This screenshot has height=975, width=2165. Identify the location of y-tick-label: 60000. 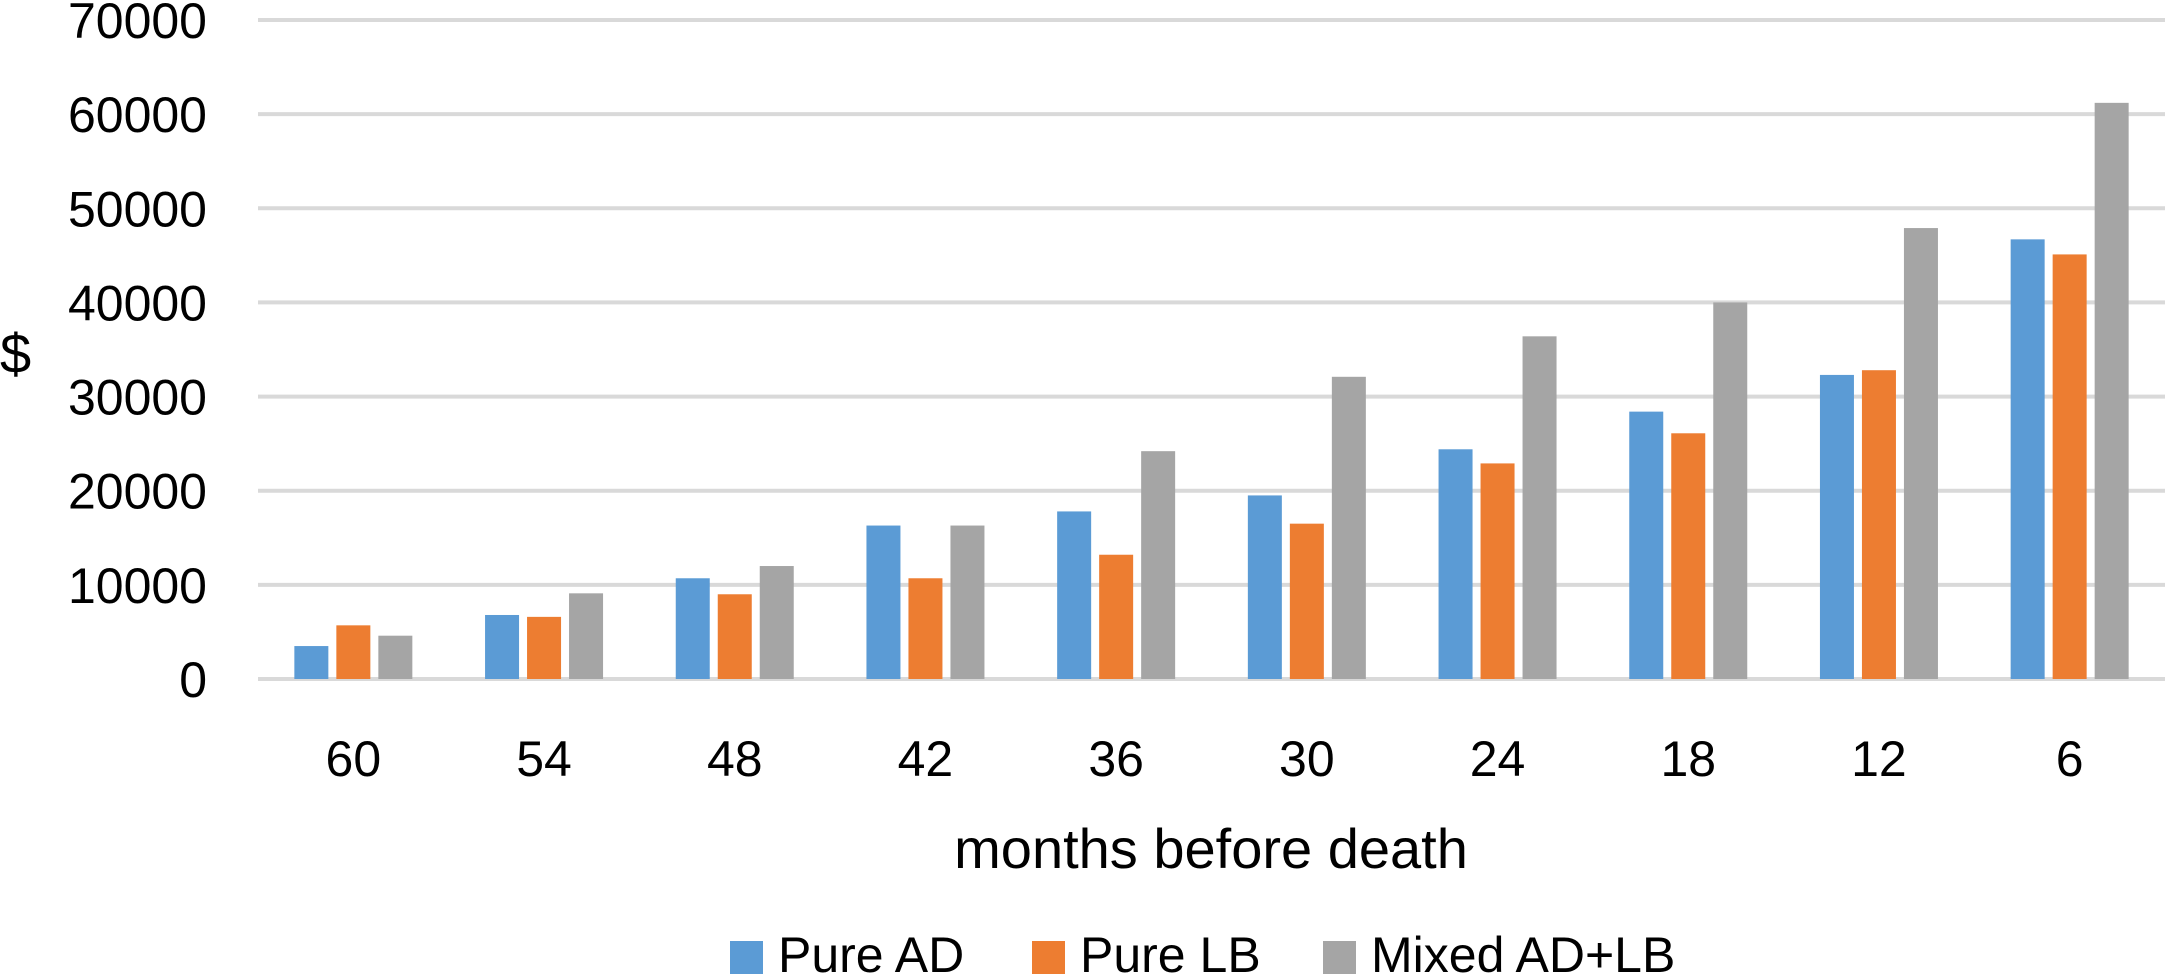
(137, 115).